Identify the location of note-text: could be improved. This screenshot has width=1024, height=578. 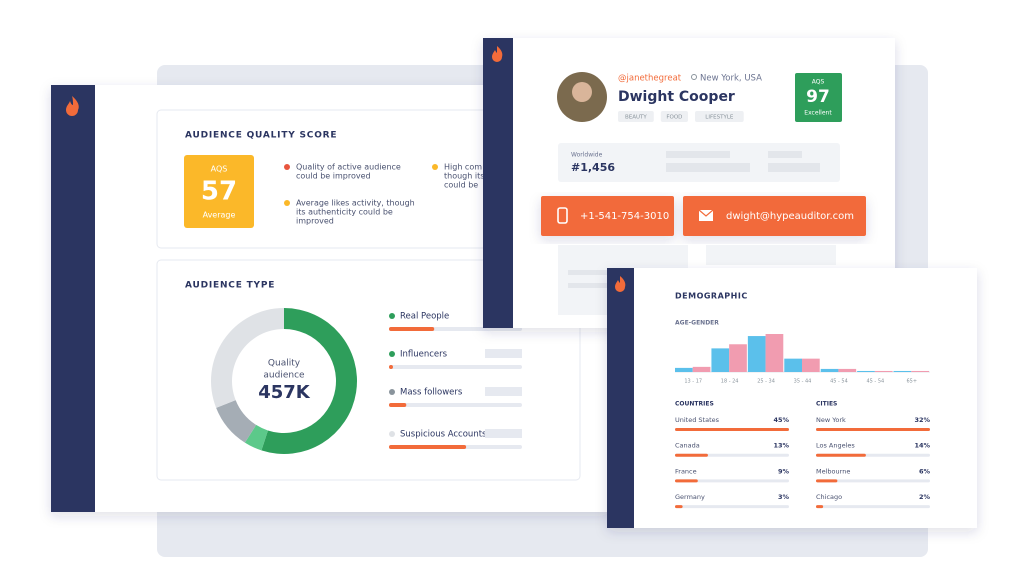
(333, 176).